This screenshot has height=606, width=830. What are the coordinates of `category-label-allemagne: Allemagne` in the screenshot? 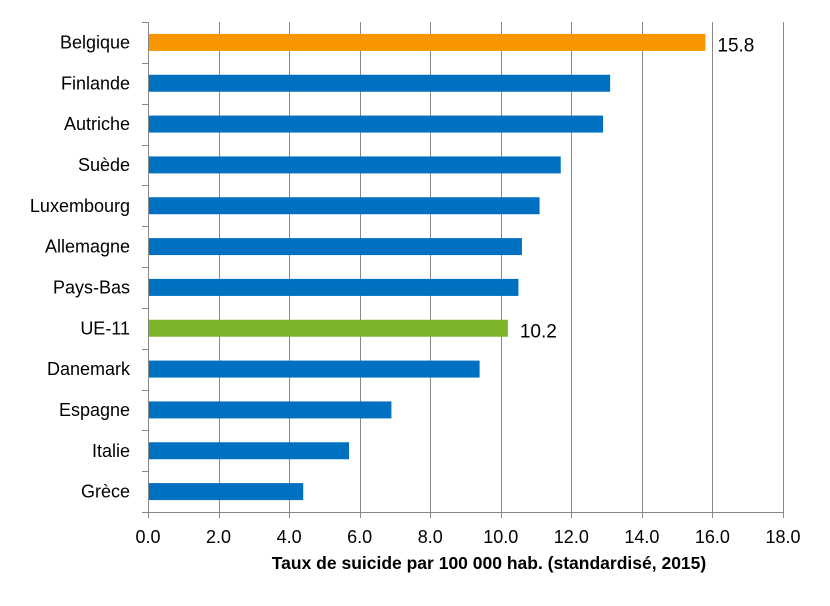 It's located at (87, 247).